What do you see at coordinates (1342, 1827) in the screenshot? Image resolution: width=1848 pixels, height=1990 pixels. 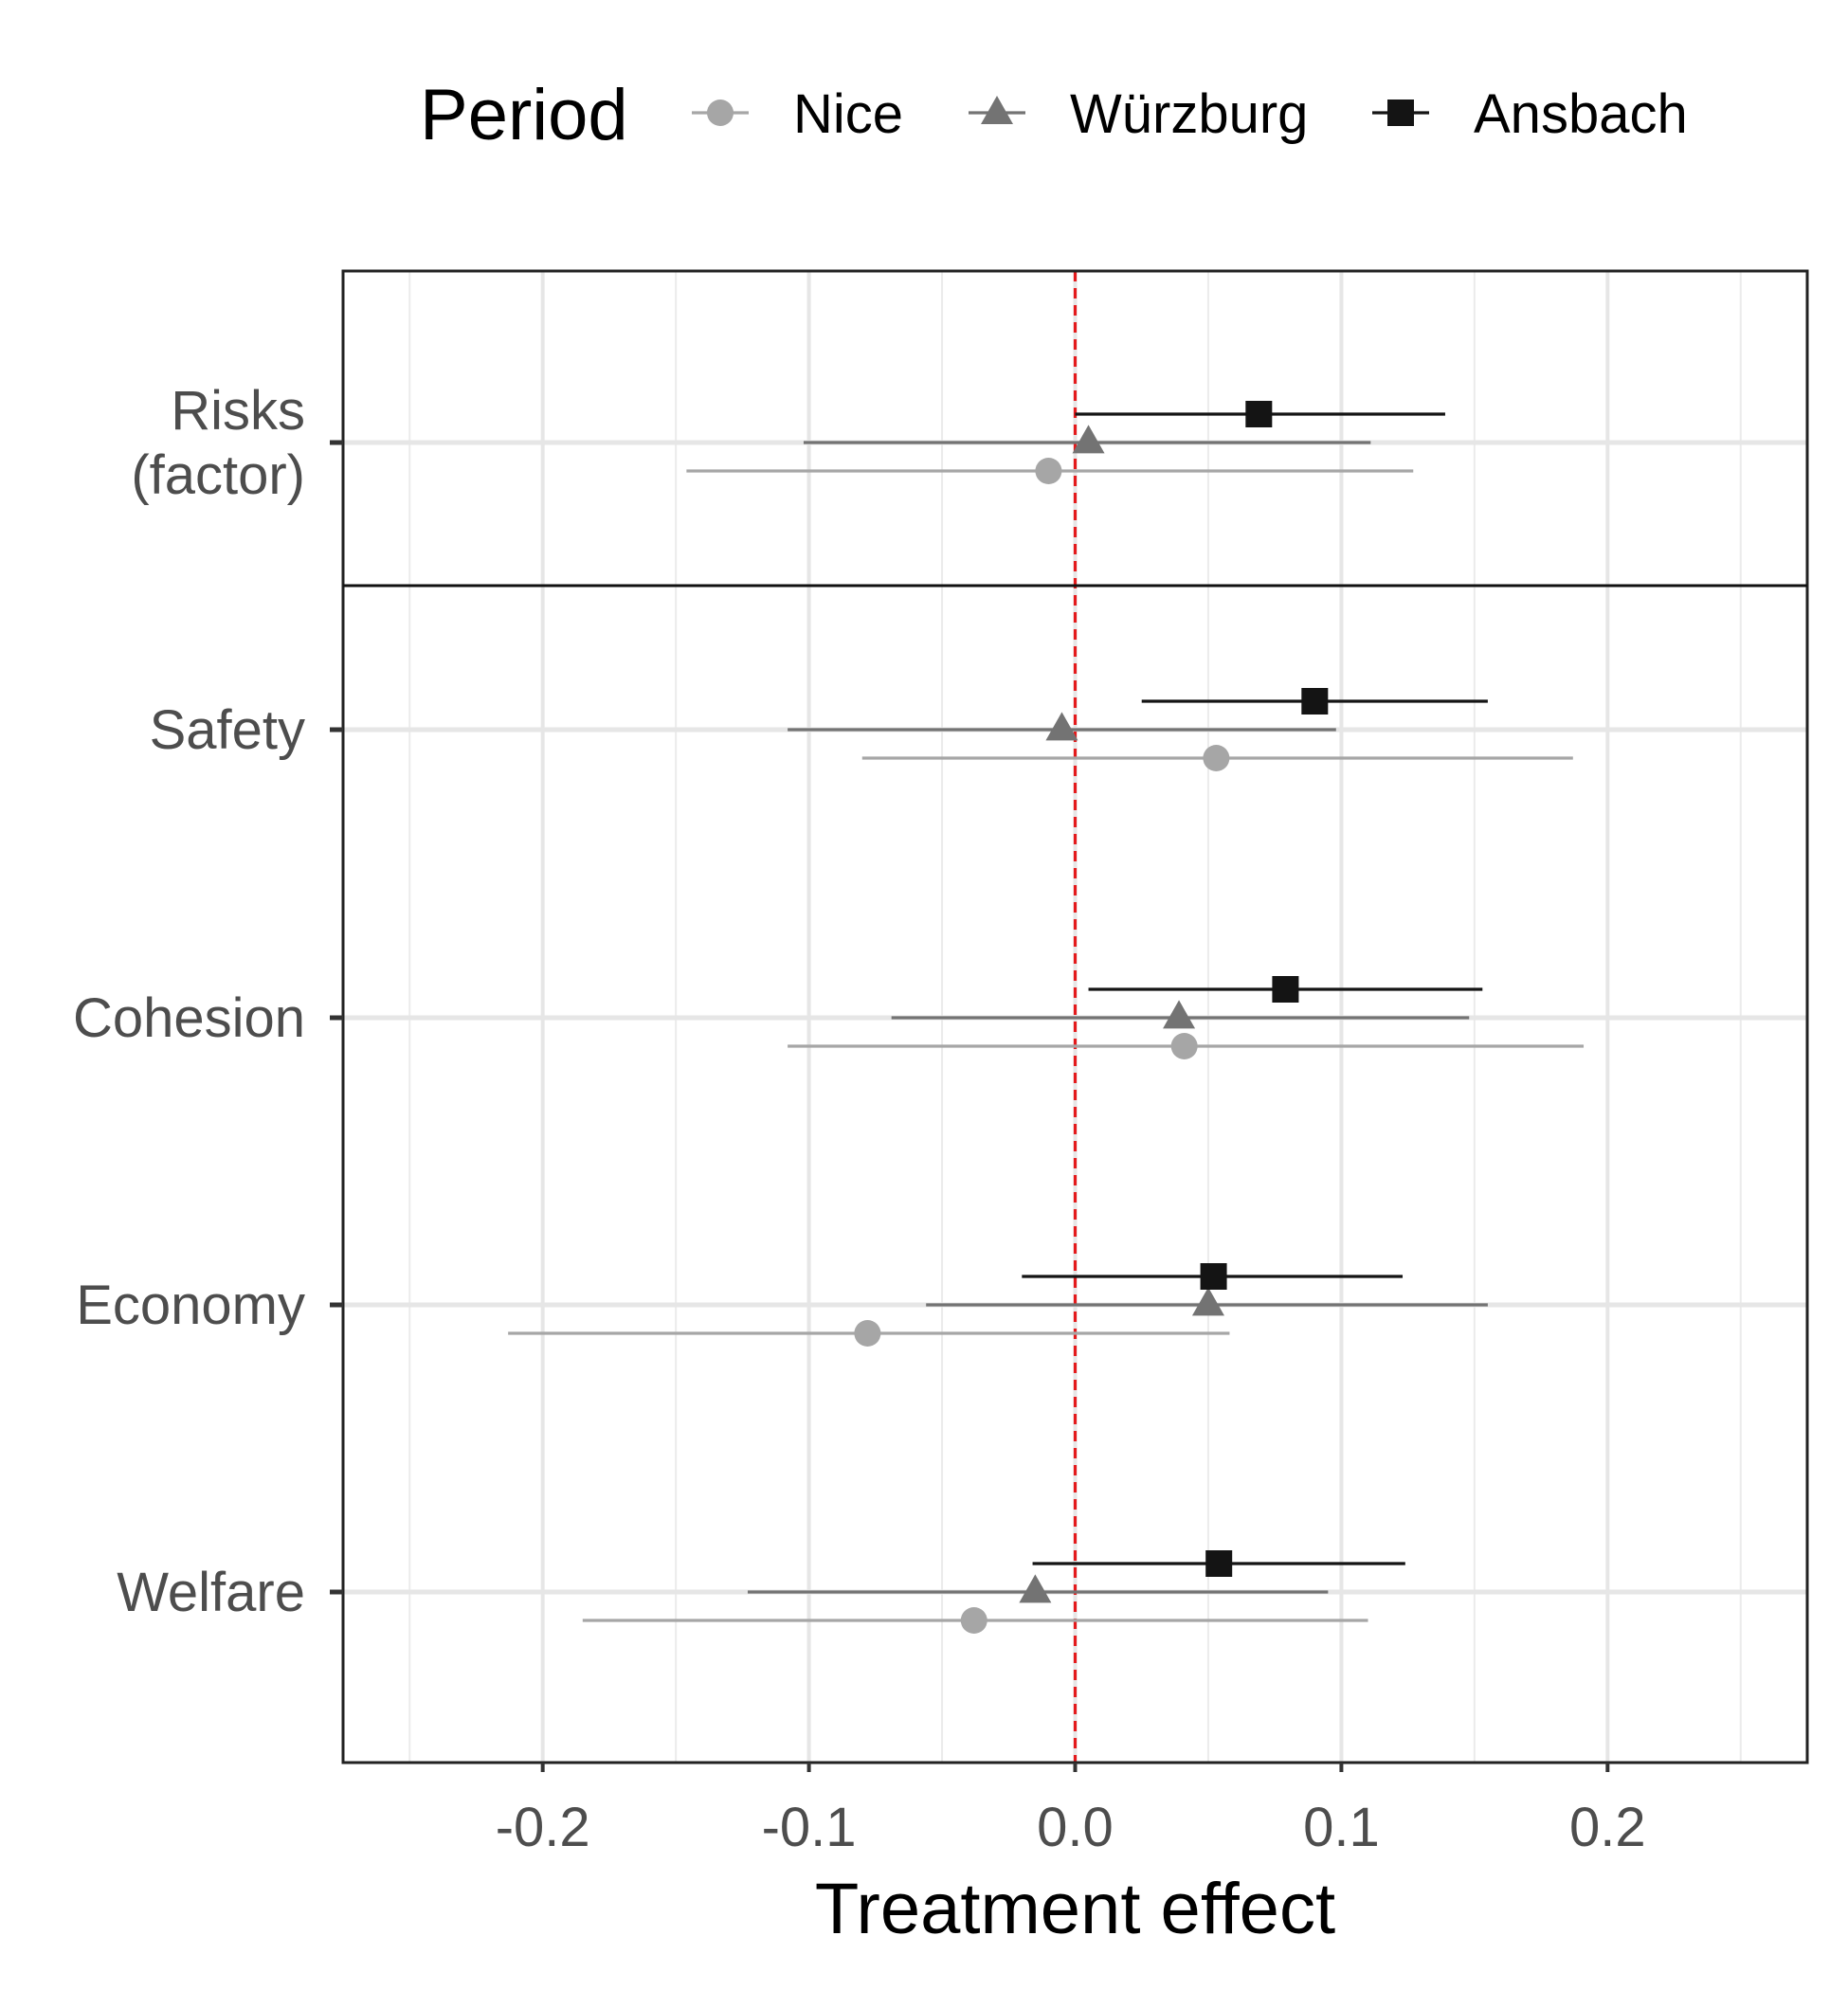 I see `x-tick-label: 0.1` at bounding box center [1342, 1827].